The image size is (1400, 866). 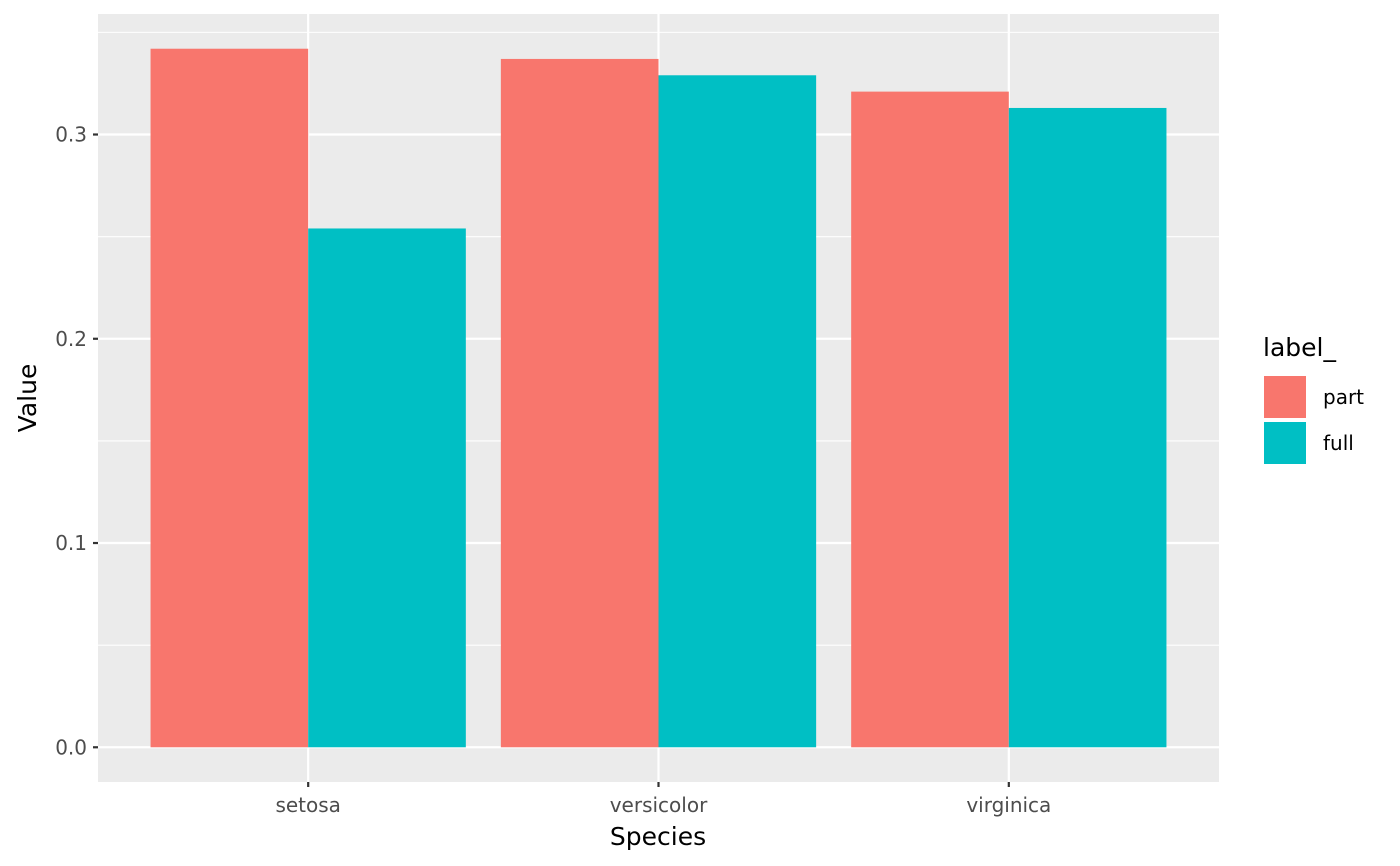 What do you see at coordinates (930, 419) in the screenshot?
I see `bar-part-virginica` at bounding box center [930, 419].